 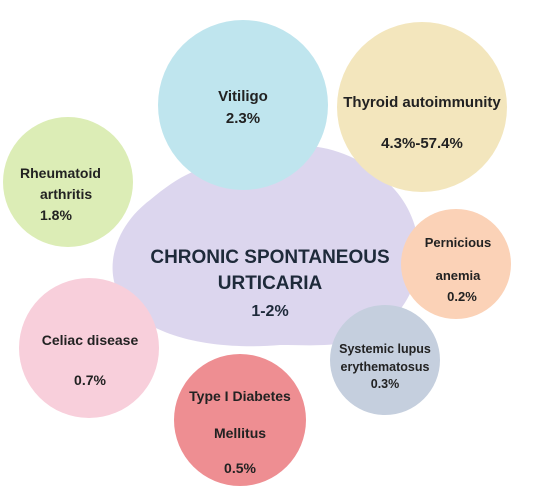 What do you see at coordinates (243, 118) in the screenshot?
I see `vitiligo-value: 2.3%` at bounding box center [243, 118].